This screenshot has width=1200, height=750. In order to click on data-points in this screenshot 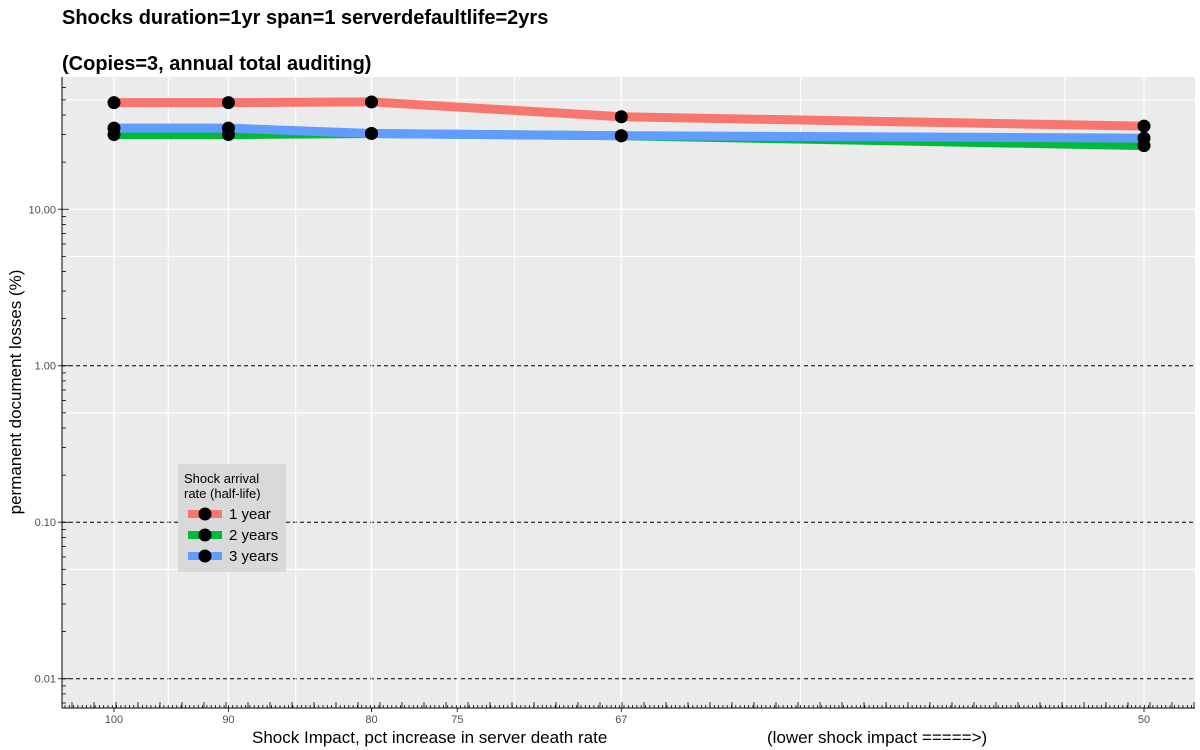, I will do `click(629, 124)`.